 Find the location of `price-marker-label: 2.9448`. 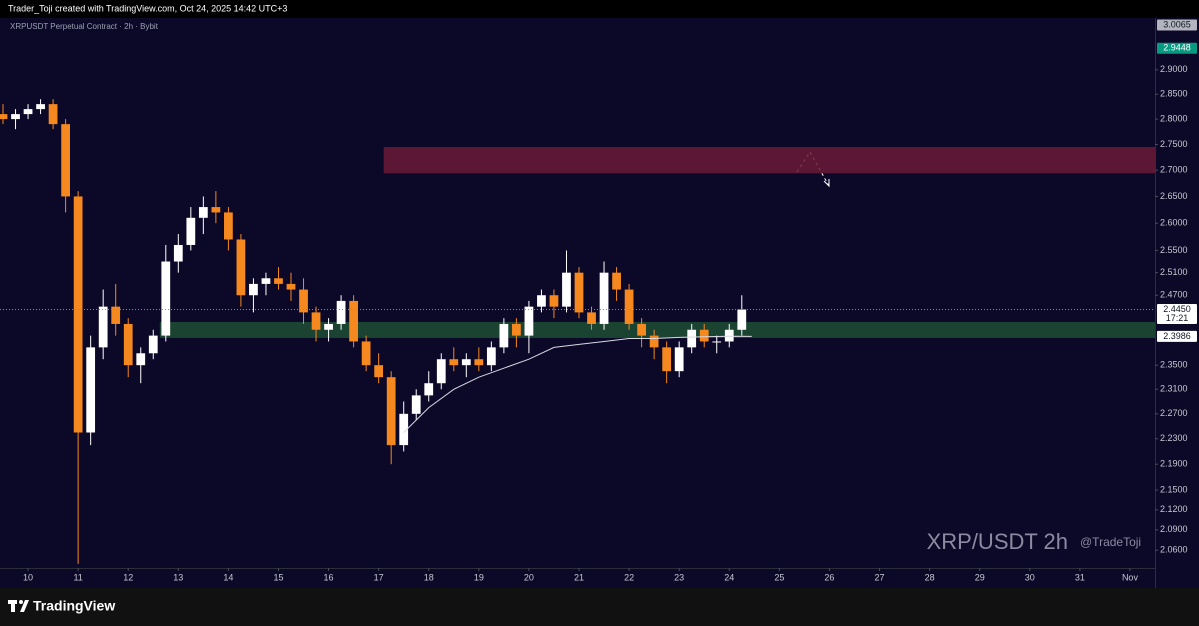

price-marker-label: 2.9448 is located at coordinates (1177, 48).